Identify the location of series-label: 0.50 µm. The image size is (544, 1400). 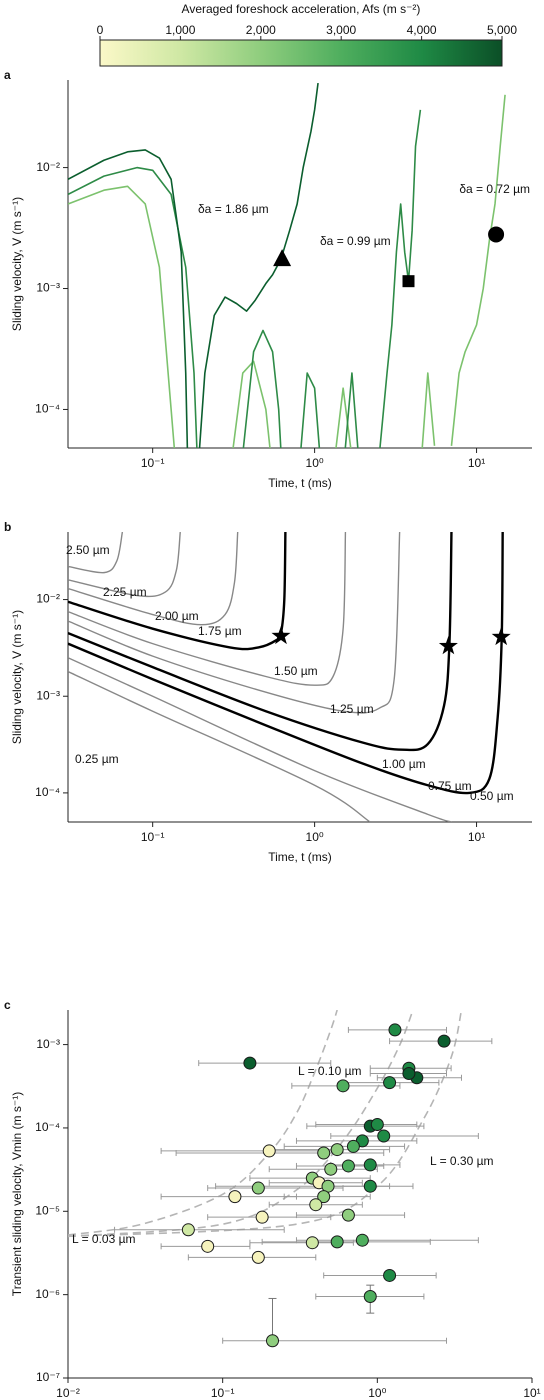
(492, 796).